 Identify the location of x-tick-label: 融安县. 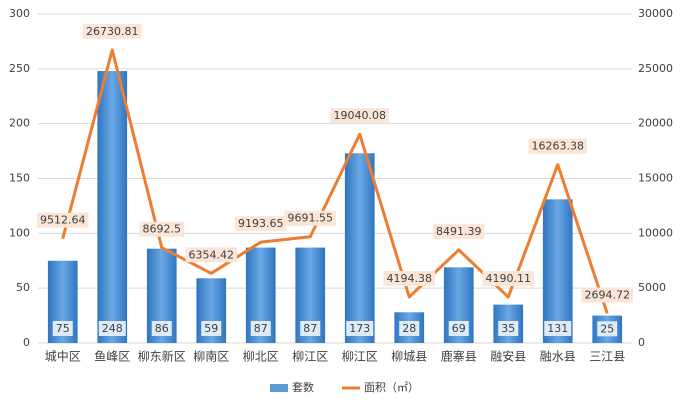
(508, 356).